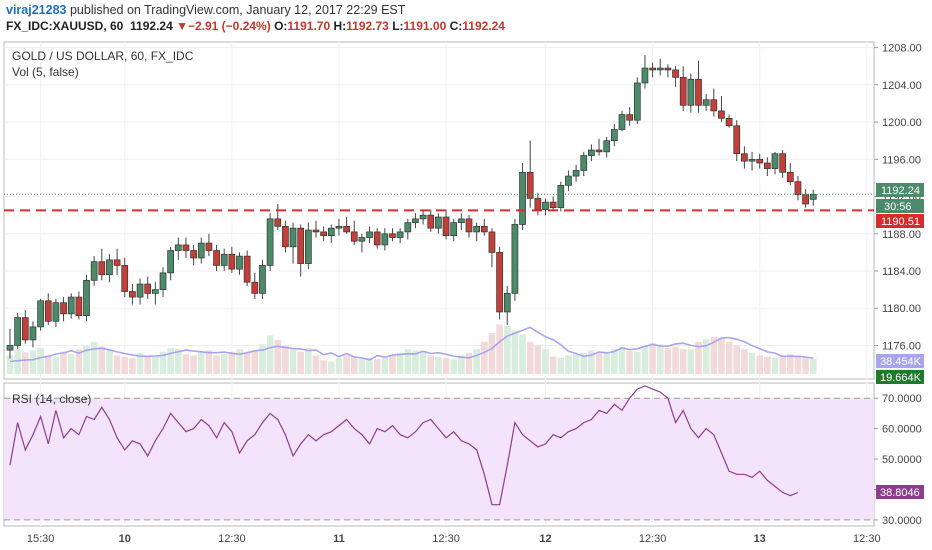  What do you see at coordinates (103, 56) in the screenshot?
I see `chart-title: GOLD / US DOLLAR, 60, FX_IDC` at bounding box center [103, 56].